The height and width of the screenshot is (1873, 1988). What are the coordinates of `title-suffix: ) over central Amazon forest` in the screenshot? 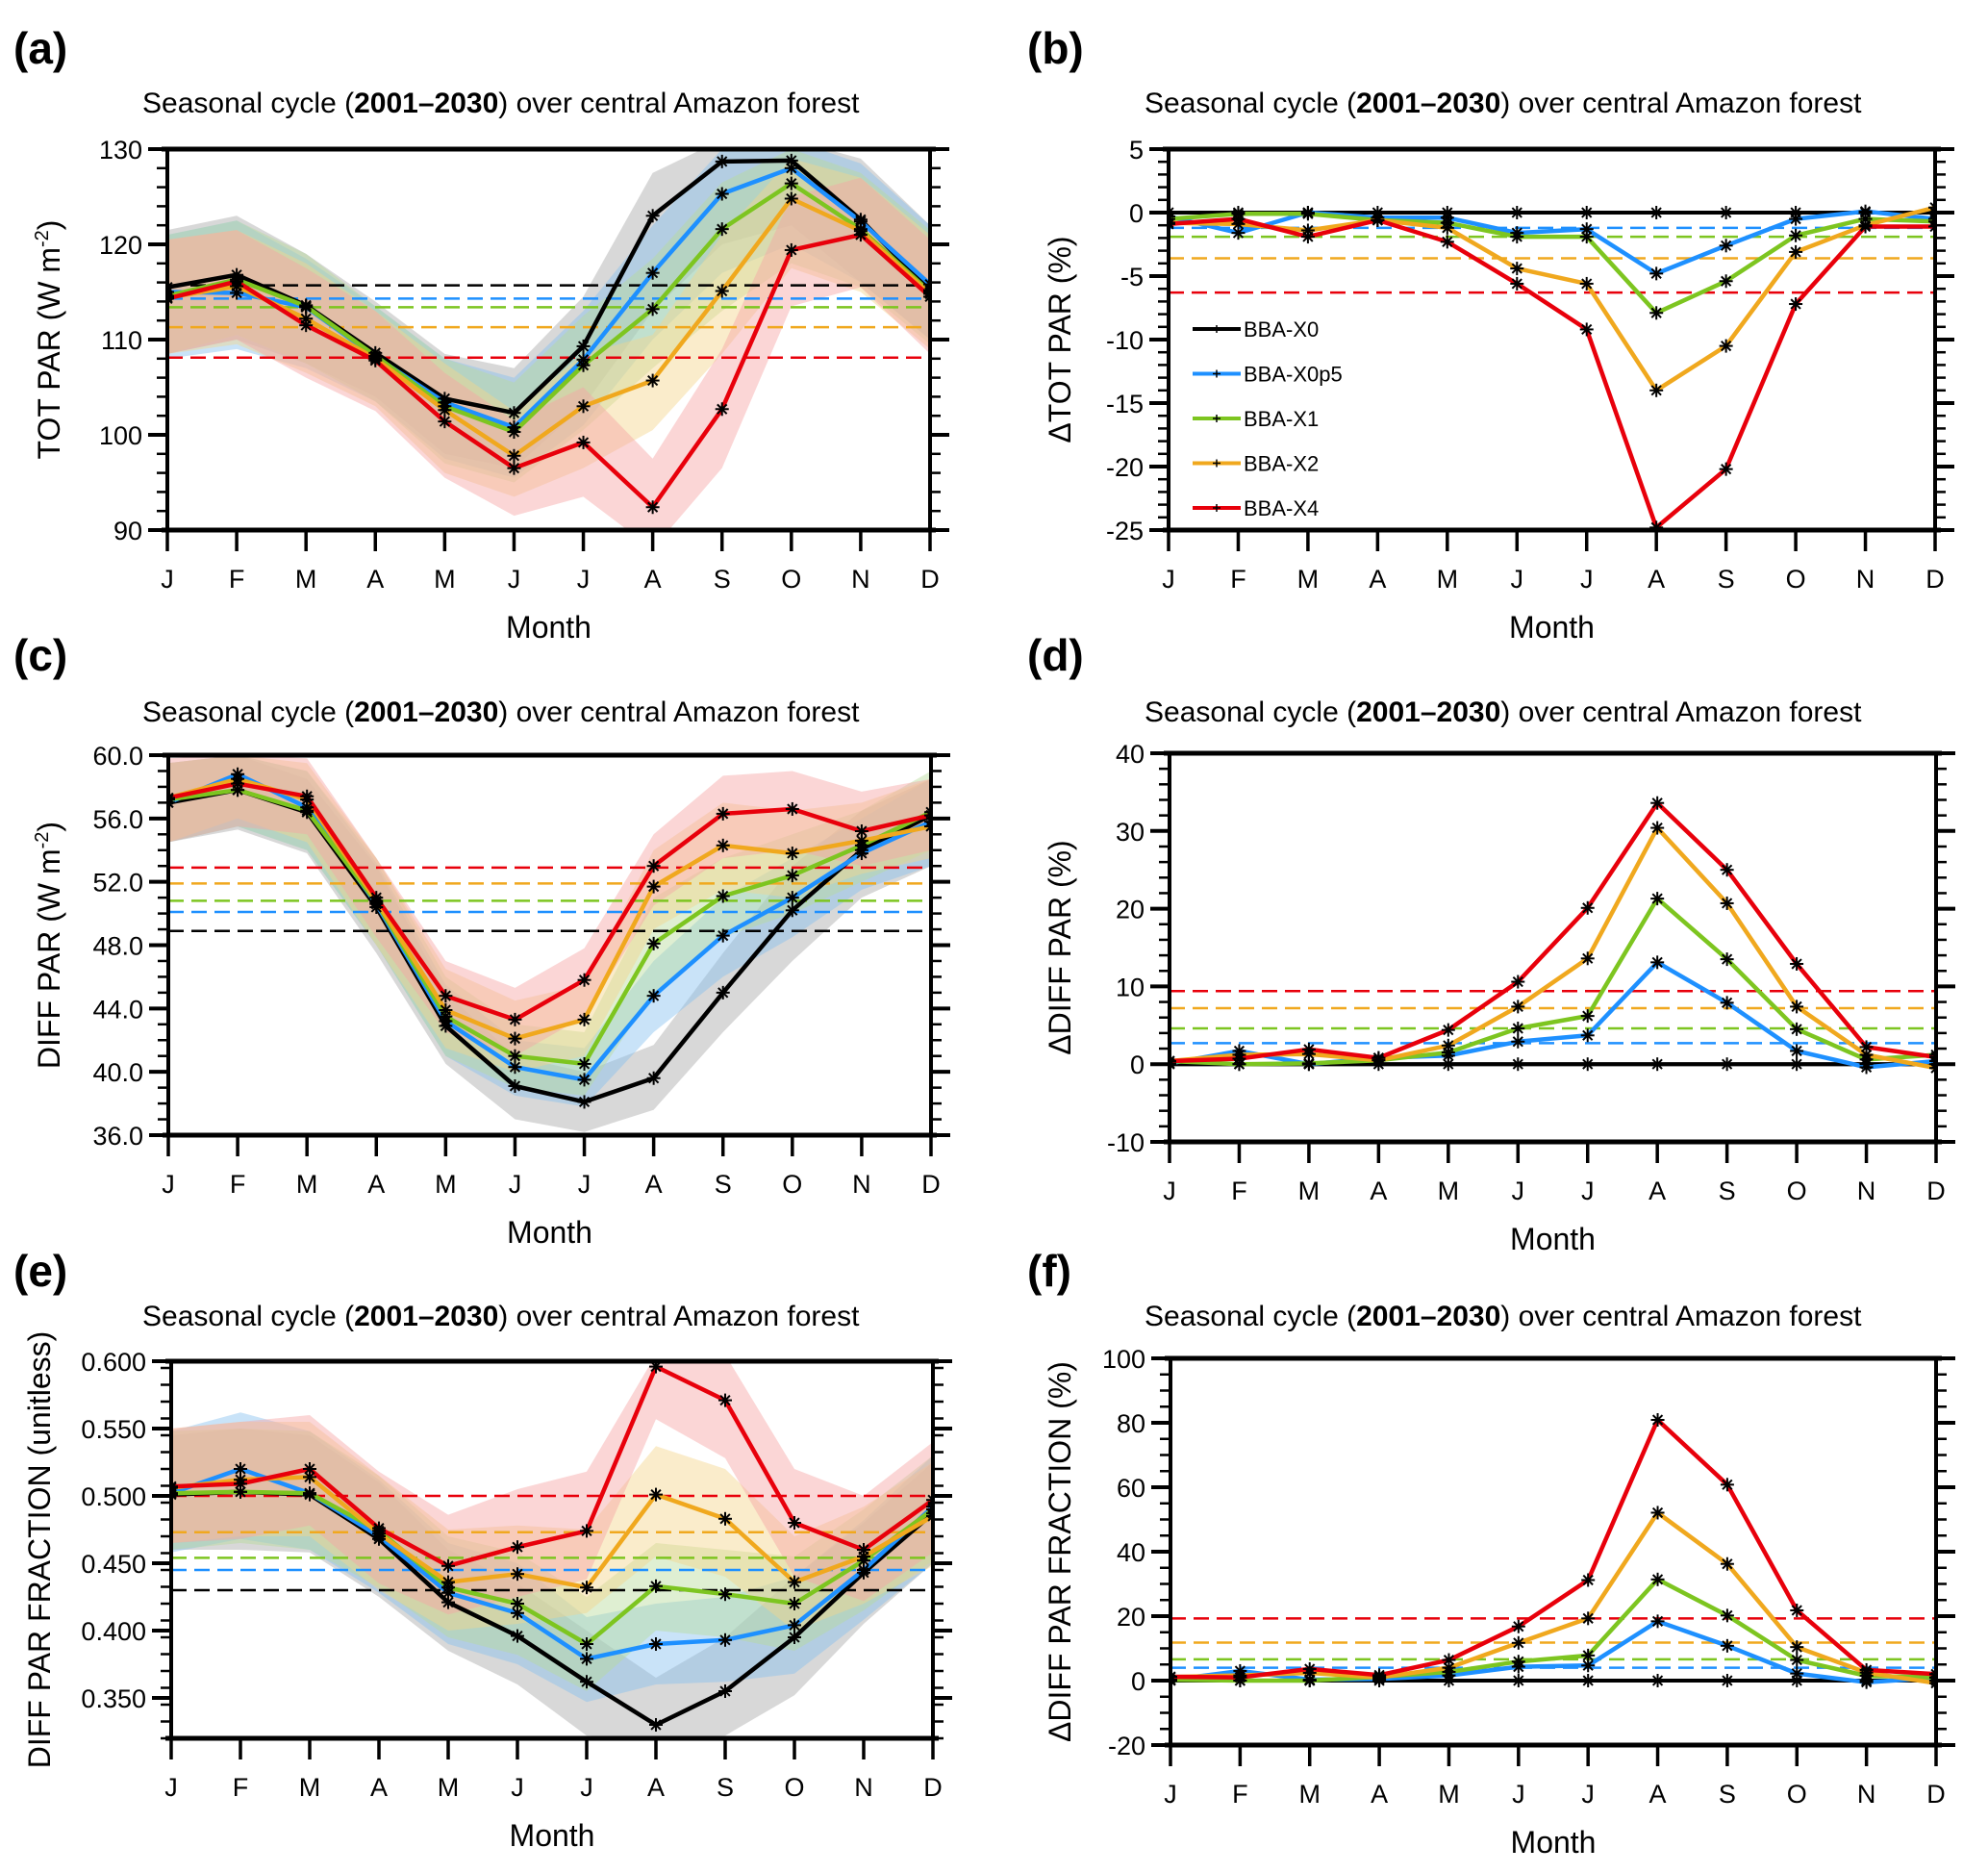 It's located at (1681, 103).